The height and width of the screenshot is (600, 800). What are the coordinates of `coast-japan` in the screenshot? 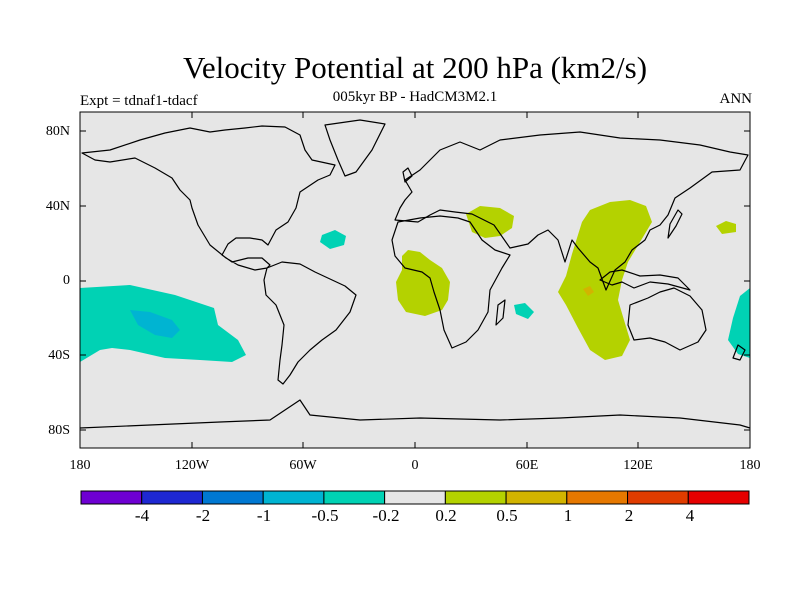 It's located at (675, 224).